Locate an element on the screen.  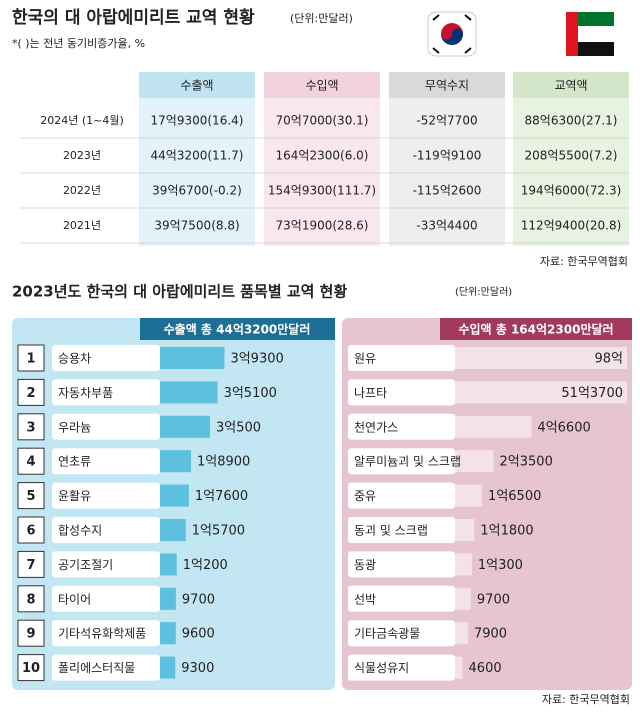
category-label: 동괴 및 스크랩 is located at coordinates (391, 531).